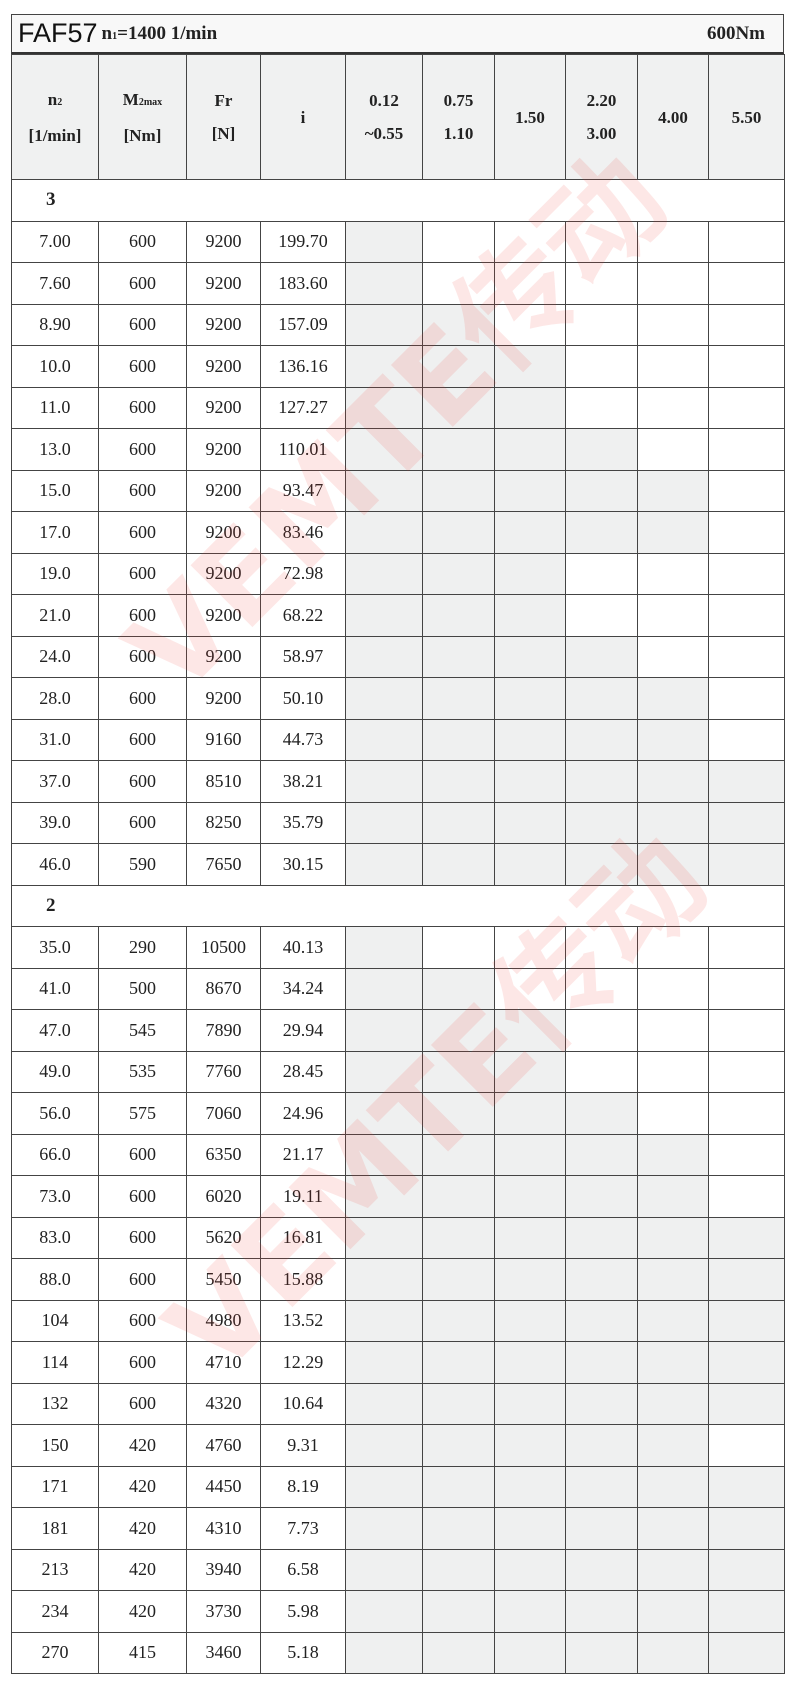 Image resolution: width=800 pixels, height=1703 pixels. I want to click on ratio-cell: 12.29, so click(303, 1362).